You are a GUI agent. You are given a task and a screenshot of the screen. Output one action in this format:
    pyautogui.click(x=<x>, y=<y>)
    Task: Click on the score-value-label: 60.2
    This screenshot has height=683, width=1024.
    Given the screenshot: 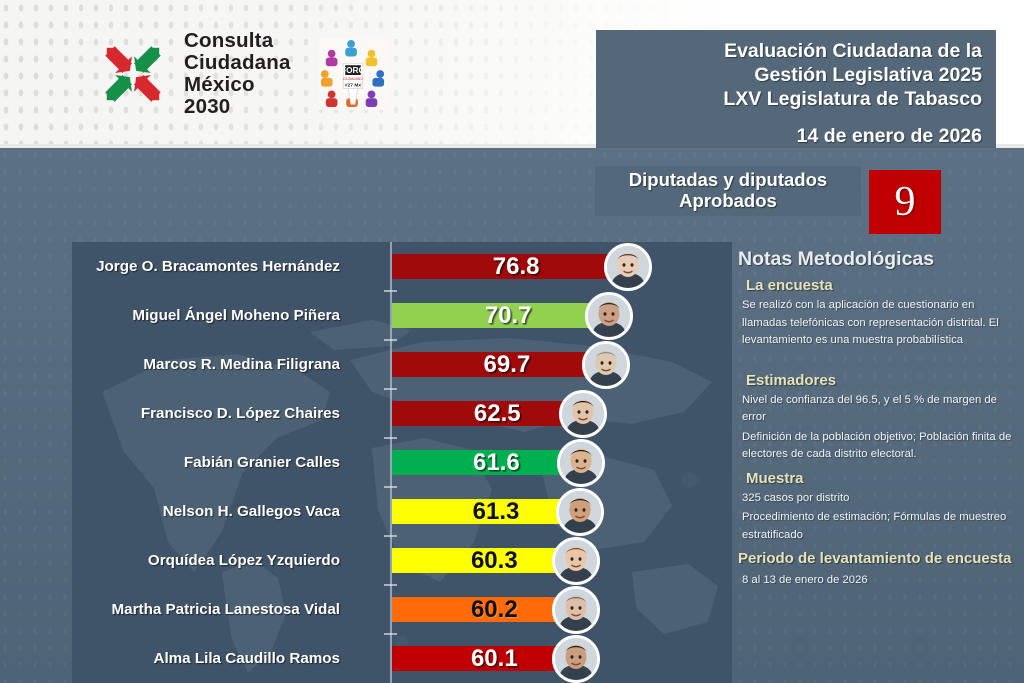 What is the action you would take?
    pyautogui.click(x=494, y=609)
    